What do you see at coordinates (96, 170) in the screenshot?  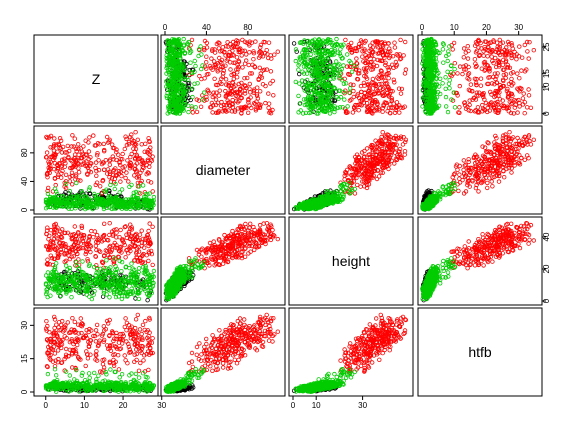 I see `panel-diameter-Z` at bounding box center [96, 170].